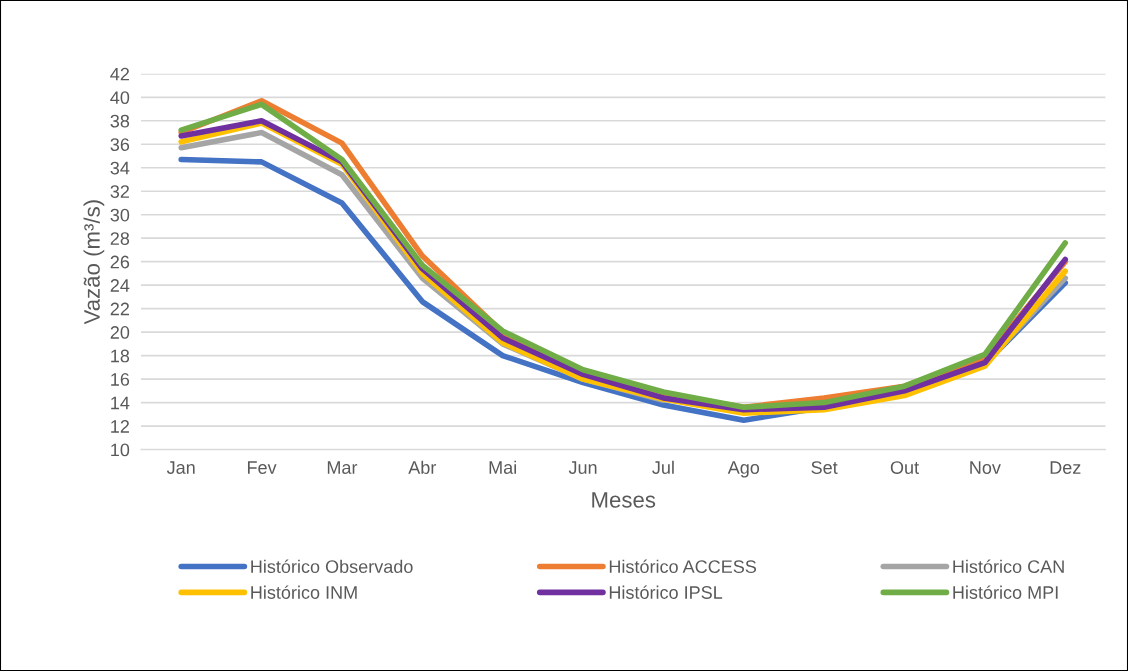 The width and height of the screenshot is (1128, 671). What do you see at coordinates (180, 467) in the screenshot?
I see `x-tick-label: Jan` at bounding box center [180, 467].